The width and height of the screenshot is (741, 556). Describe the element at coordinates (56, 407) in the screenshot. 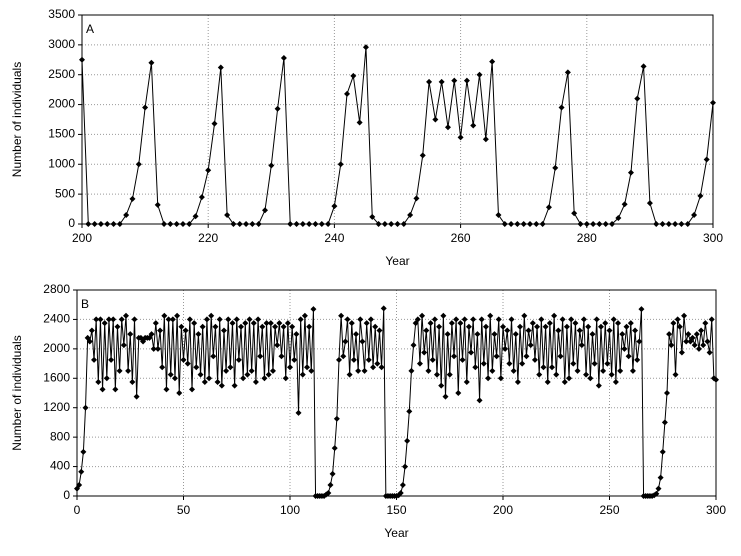

I see `y-tick-label: 1200` at that location.